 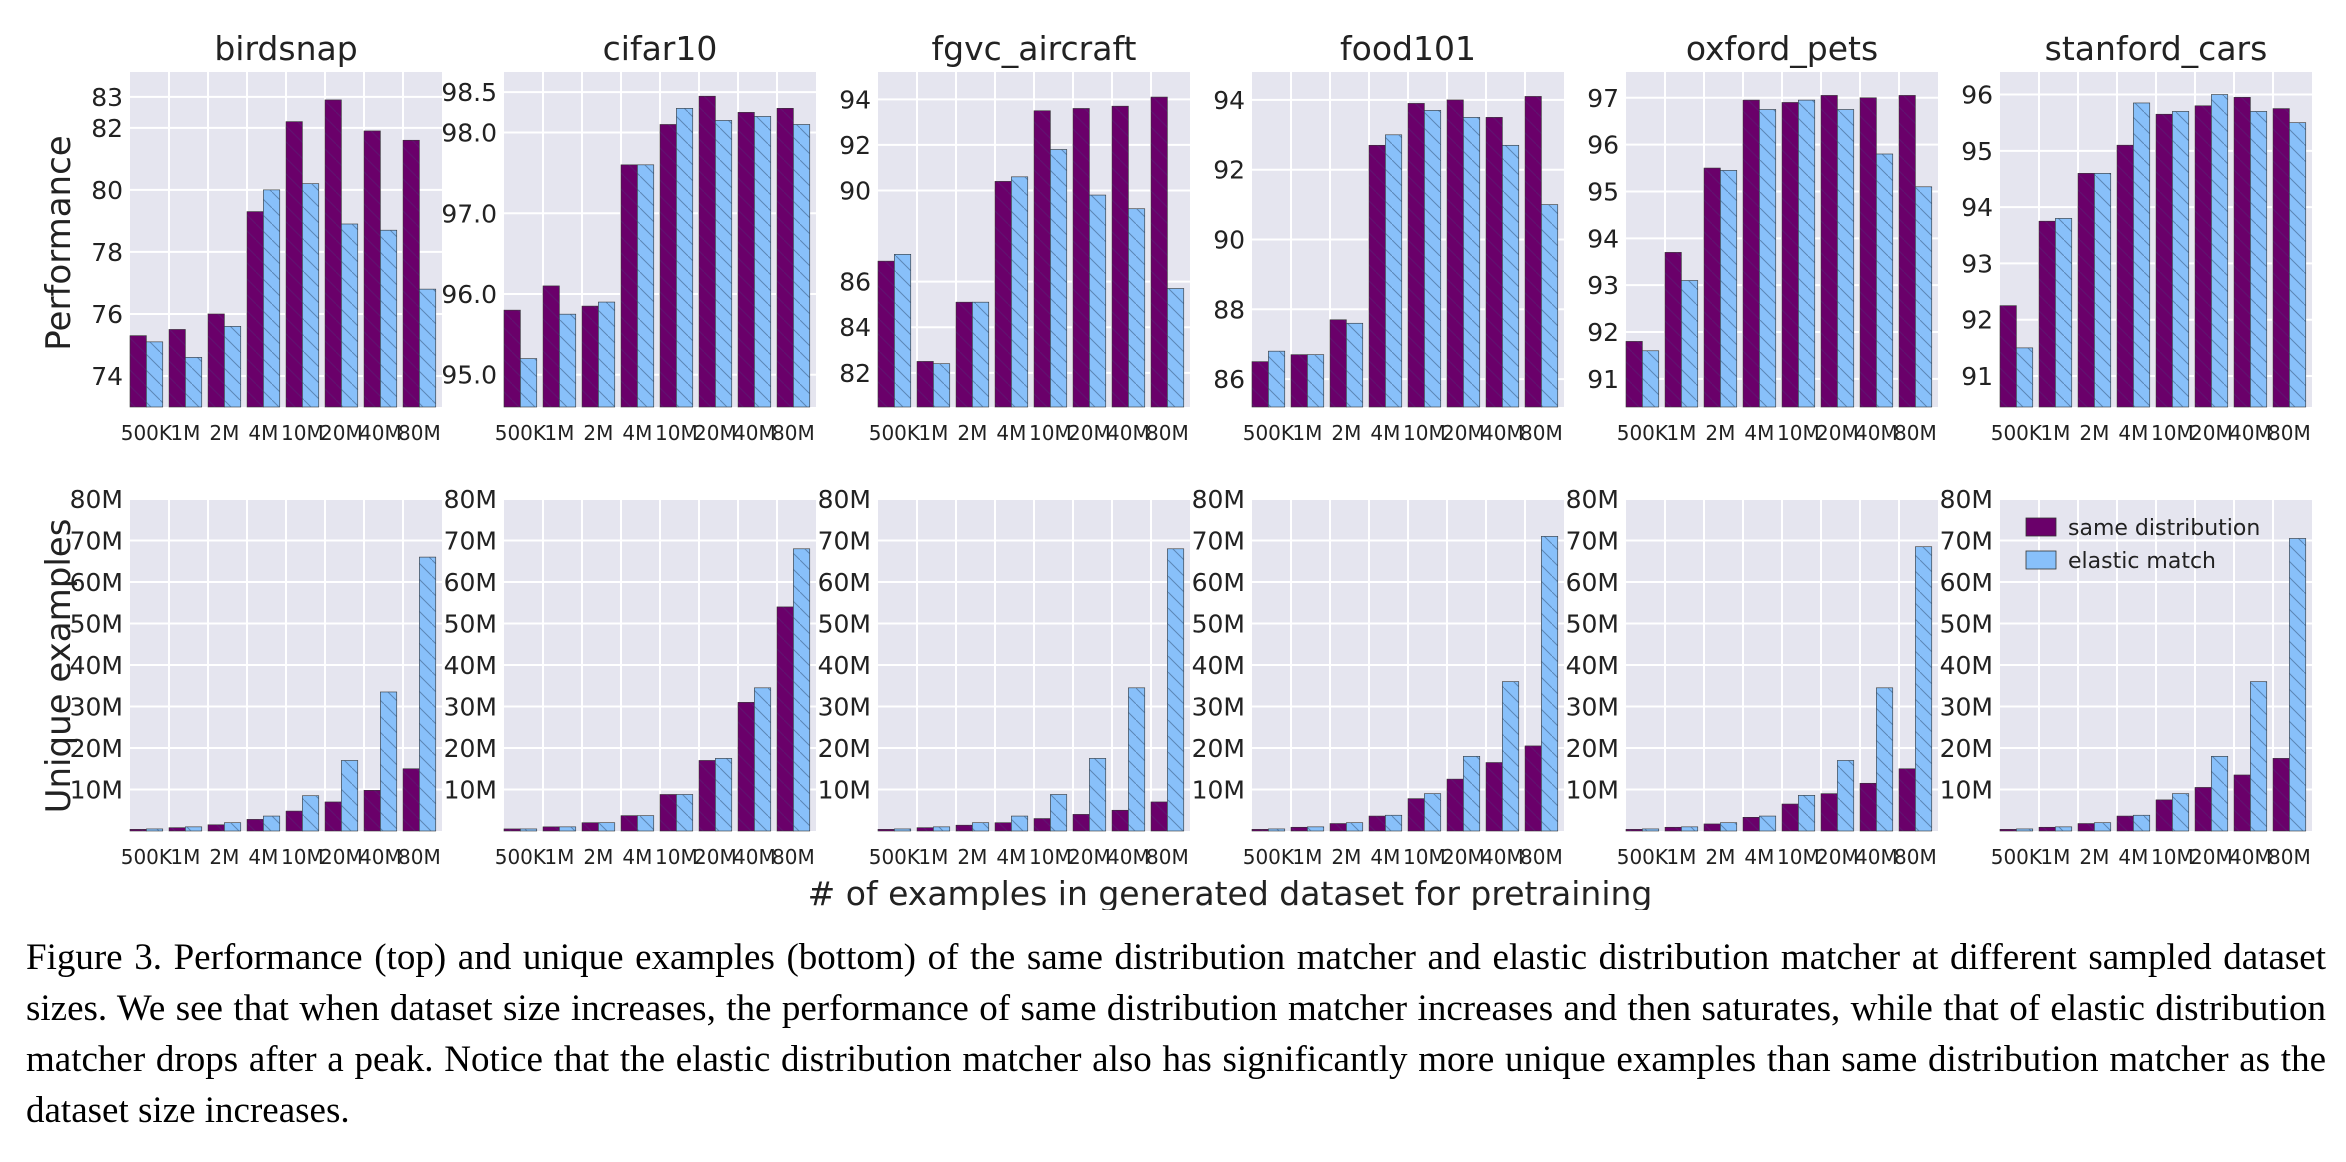 I want to click on panel-title: fgvc_aircraft, so click(x=1034, y=48).